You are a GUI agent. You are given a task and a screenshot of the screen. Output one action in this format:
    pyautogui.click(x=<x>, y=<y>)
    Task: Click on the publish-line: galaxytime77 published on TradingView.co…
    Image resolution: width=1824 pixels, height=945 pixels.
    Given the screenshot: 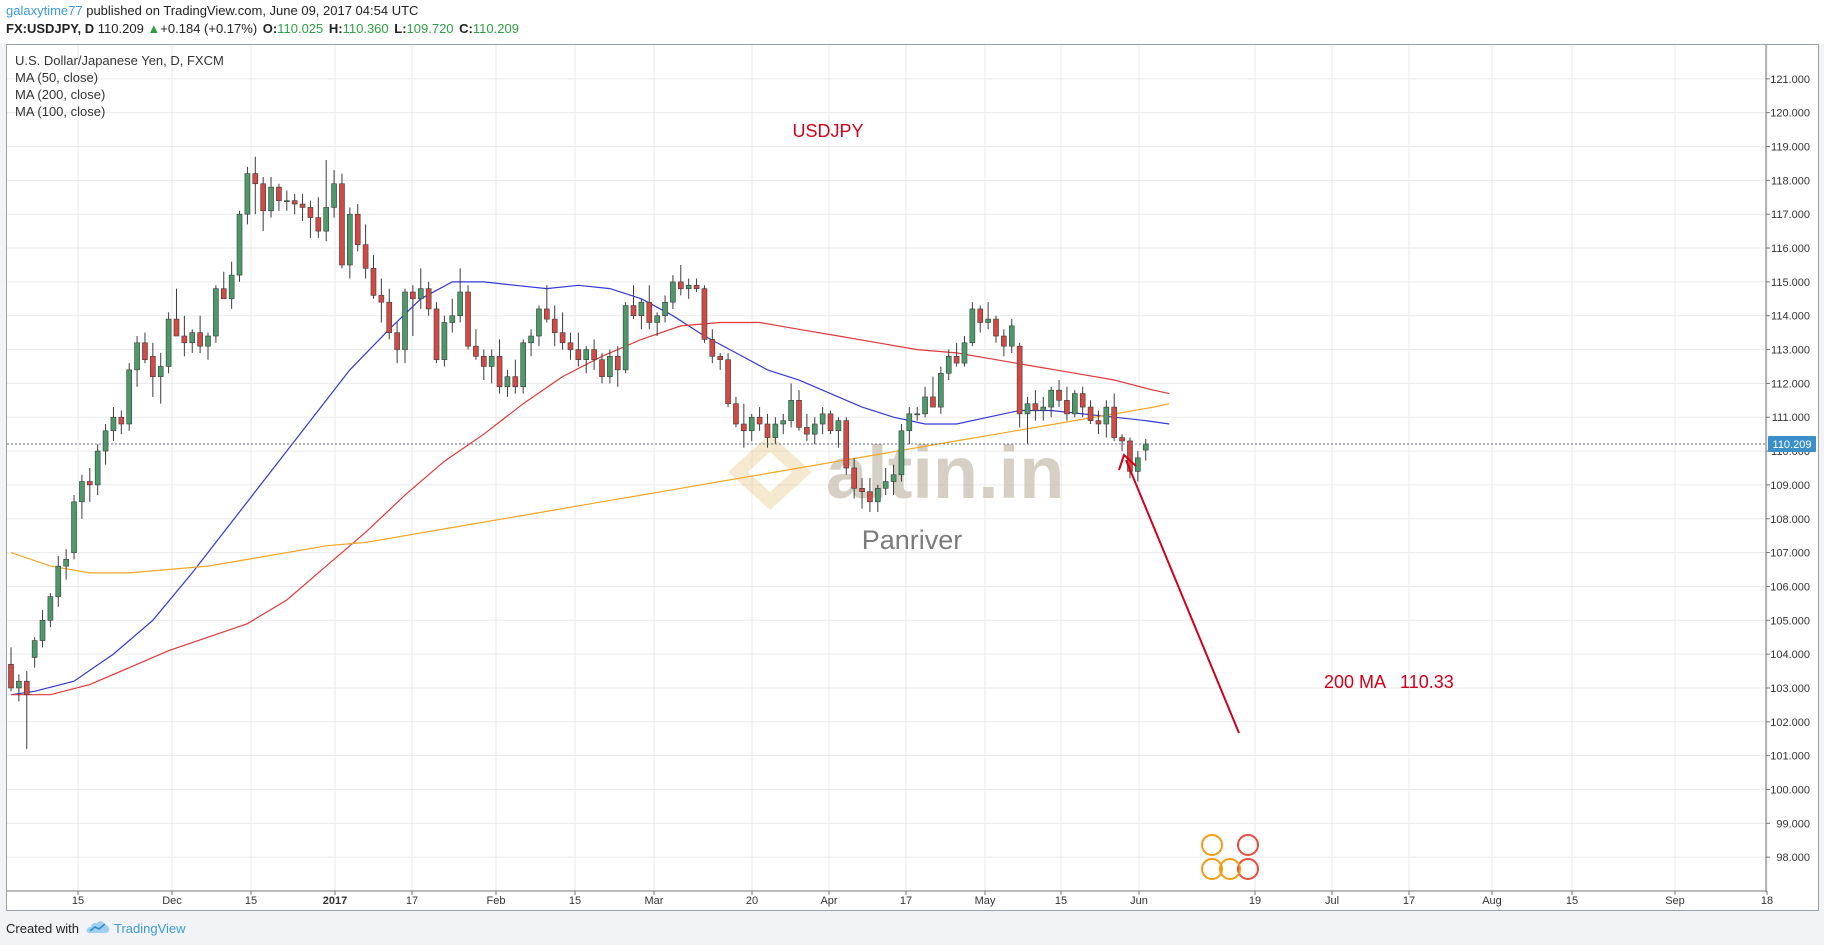 What is the action you would take?
    pyautogui.click(x=212, y=10)
    